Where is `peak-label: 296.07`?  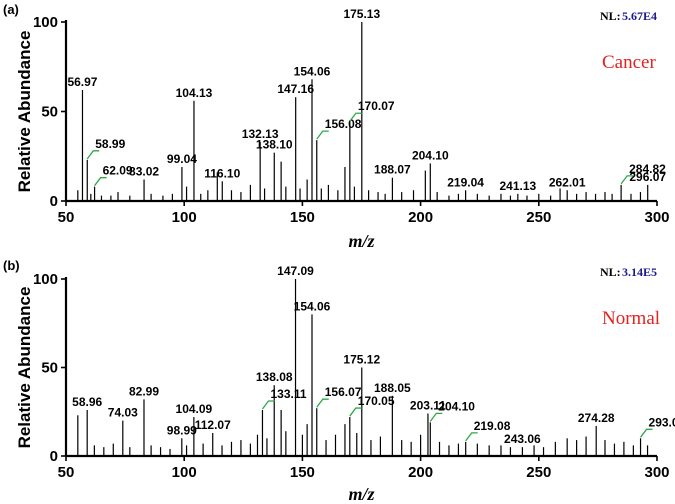
peak-label: 296.07 is located at coordinates (647, 177).